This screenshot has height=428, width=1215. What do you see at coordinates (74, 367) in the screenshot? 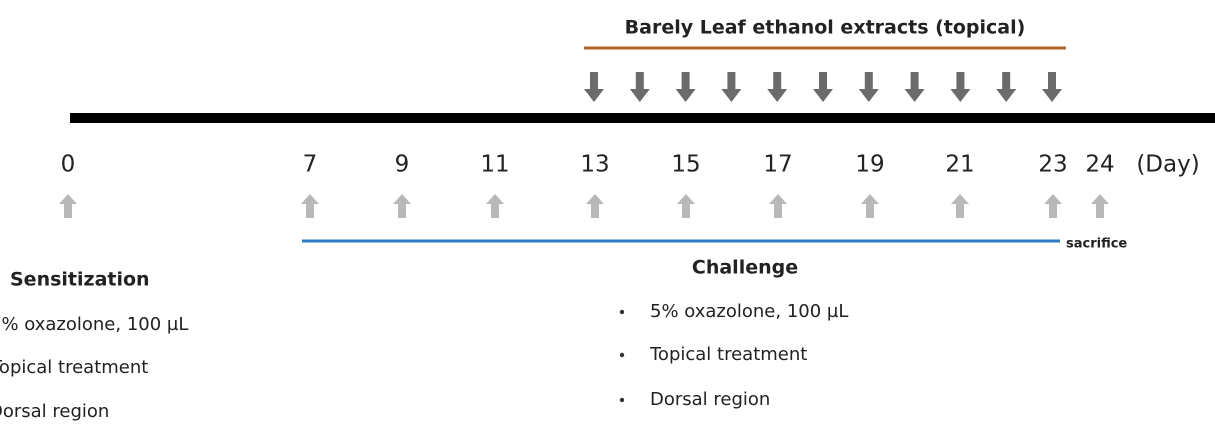
I see `sensitization-item: Topical treatment` at bounding box center [74, 367].